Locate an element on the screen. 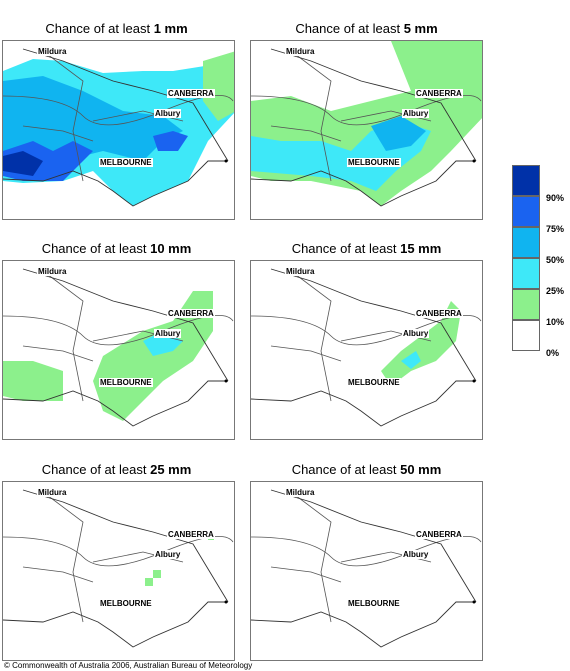 The height and width of the screenshot is (671, 570). map-panel-50mm: Mildura CANBERRA Albury MELBOURNE is located at coordinates (366, 571).